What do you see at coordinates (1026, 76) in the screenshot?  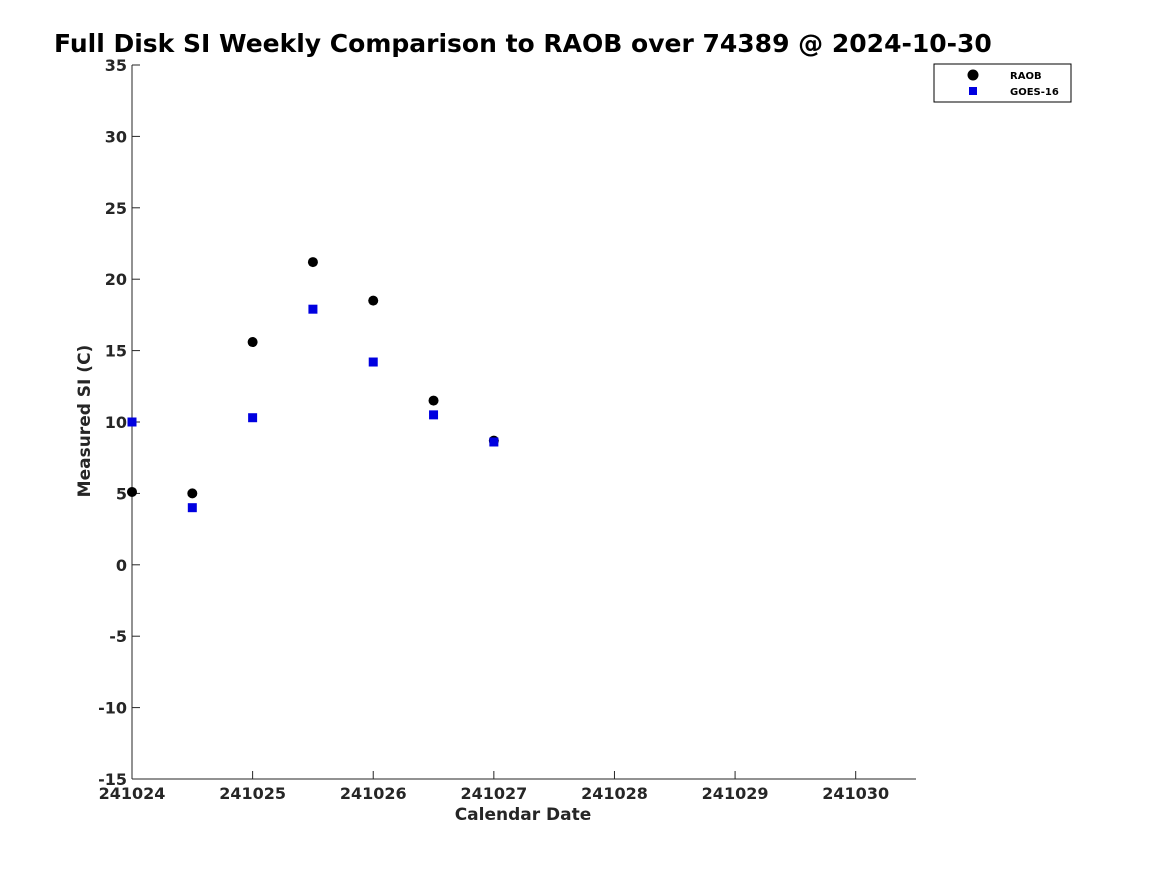 I see `legend-label: RAOB` at bounding box center [1026, 76].